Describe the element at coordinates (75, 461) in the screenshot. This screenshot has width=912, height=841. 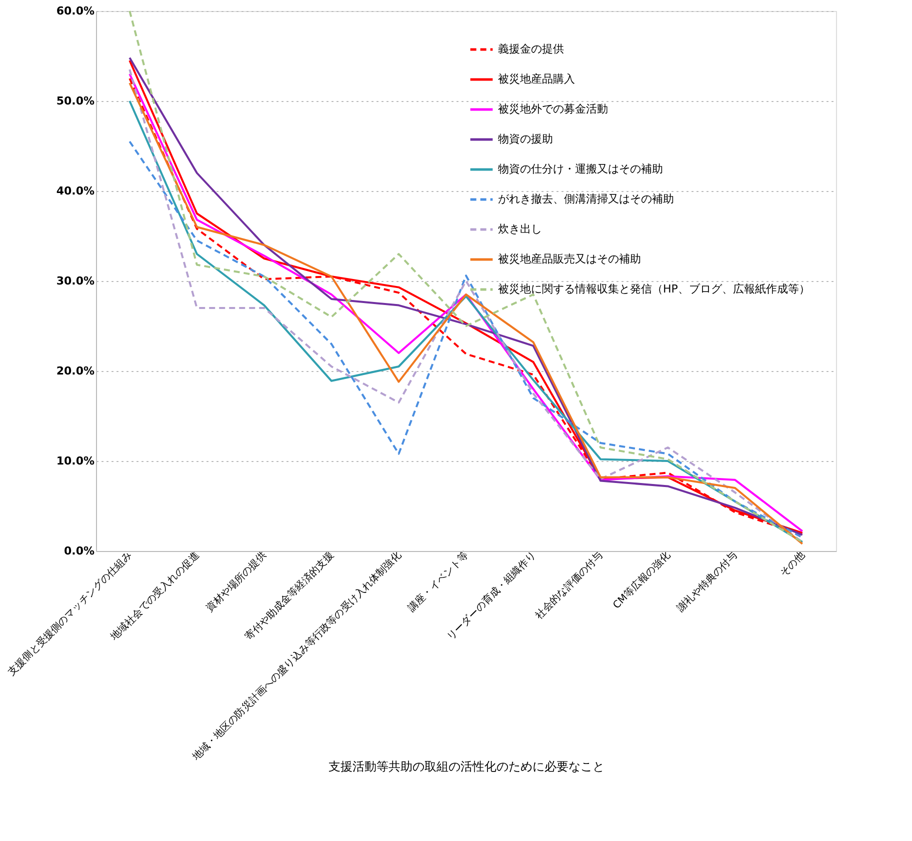
I see `y-tick-label: 10.0%` at that location.